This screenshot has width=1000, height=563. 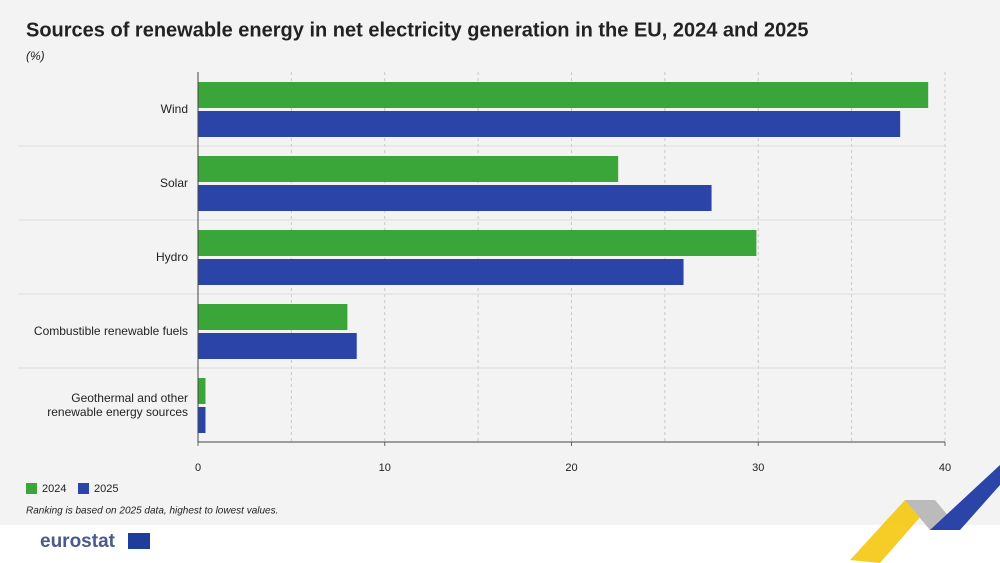 What do you see at coordinates (78, 541) in the screenshot?
I see `logo: eurostat` at bounding box center [78, 541].